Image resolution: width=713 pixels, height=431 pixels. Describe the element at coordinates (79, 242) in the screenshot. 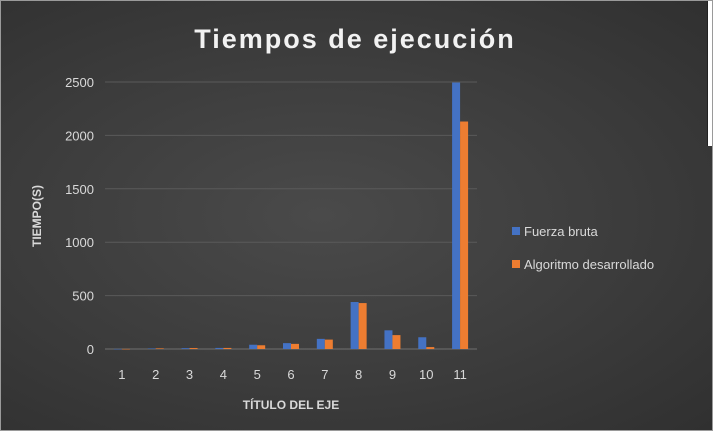

I see `y-tick-label: 1000` at that location.